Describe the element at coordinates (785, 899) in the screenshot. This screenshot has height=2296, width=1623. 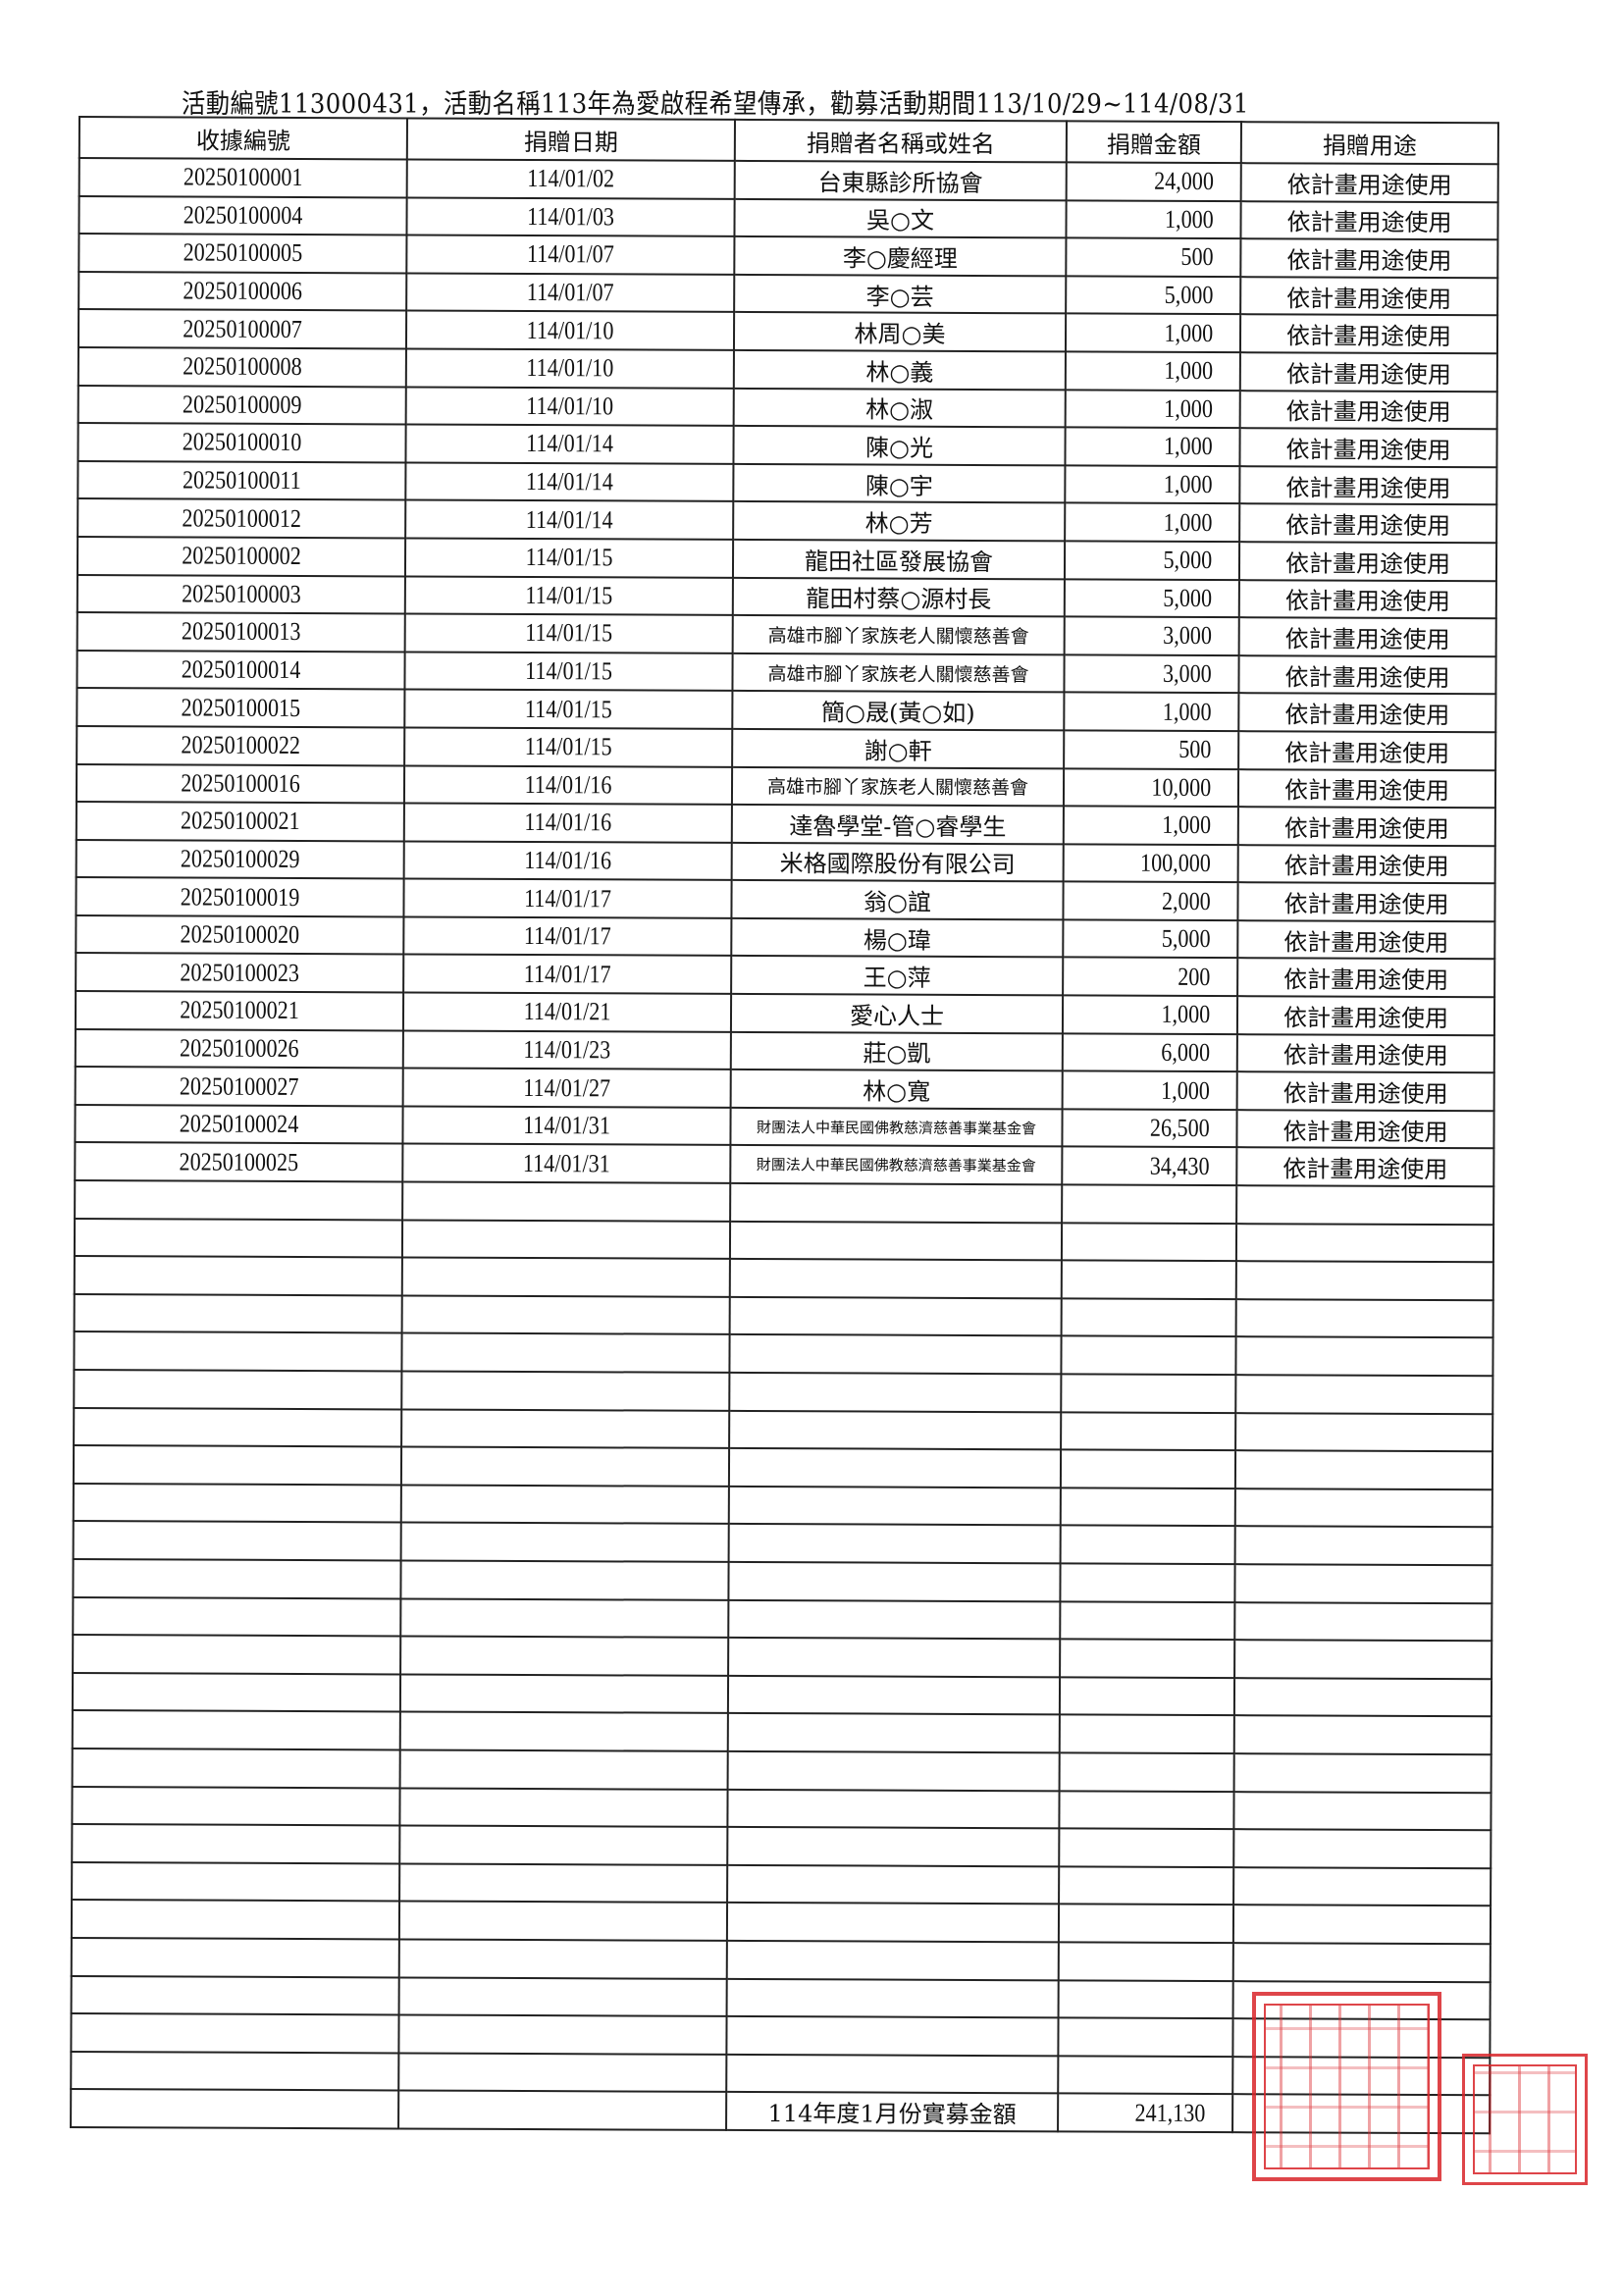
I see `table-row: 20250100019 114/01/17 翁○誼 2,000 依計畫用途使用` at that location.